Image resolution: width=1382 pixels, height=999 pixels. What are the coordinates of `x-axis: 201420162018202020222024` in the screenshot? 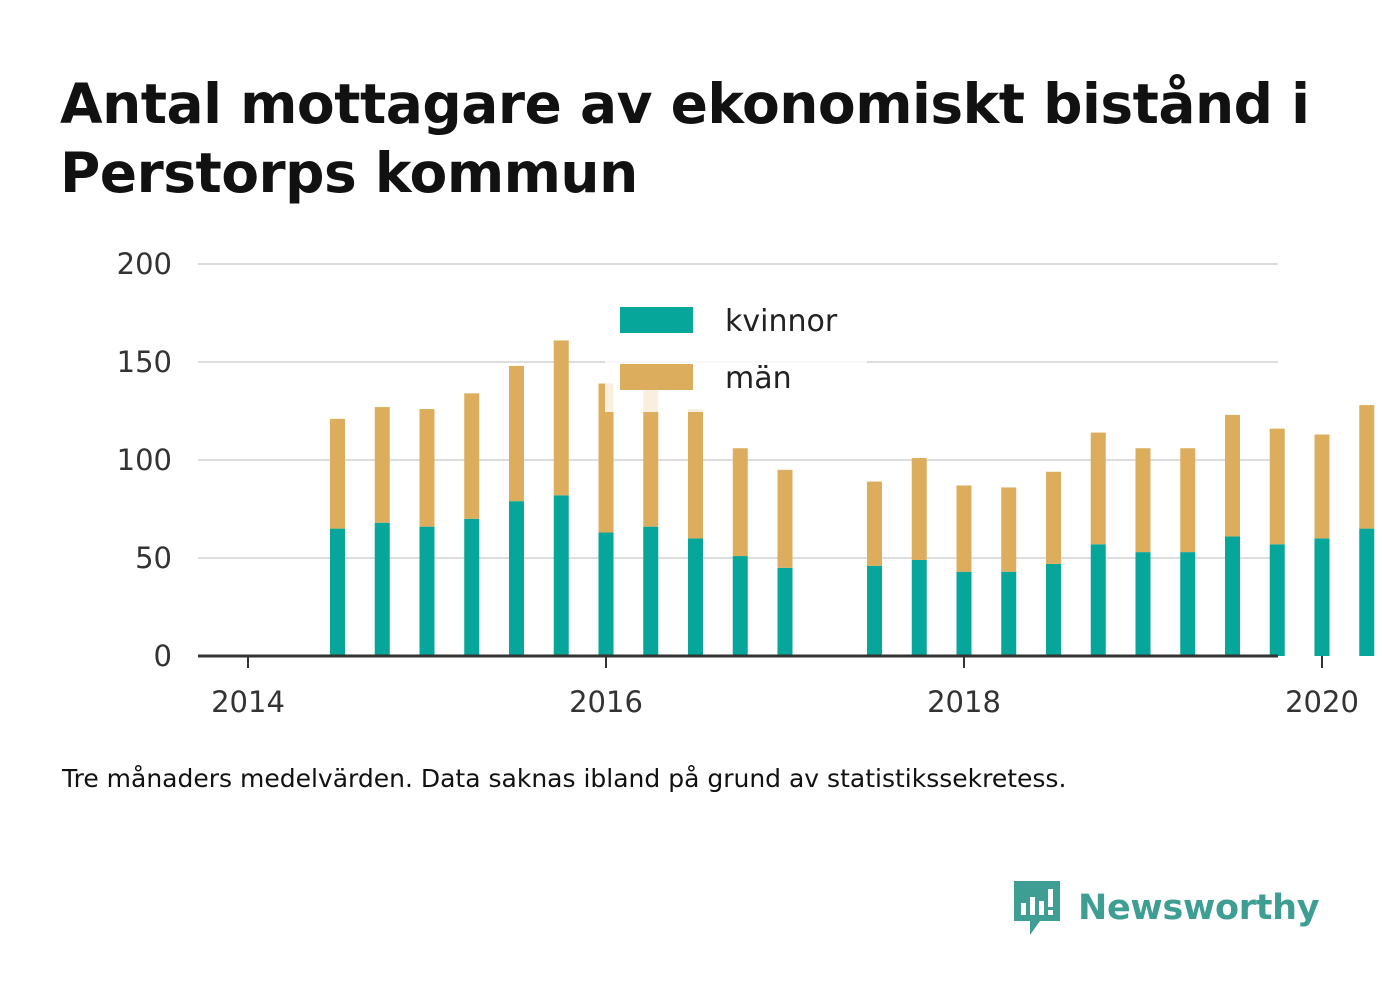 It's located at (778, 686).